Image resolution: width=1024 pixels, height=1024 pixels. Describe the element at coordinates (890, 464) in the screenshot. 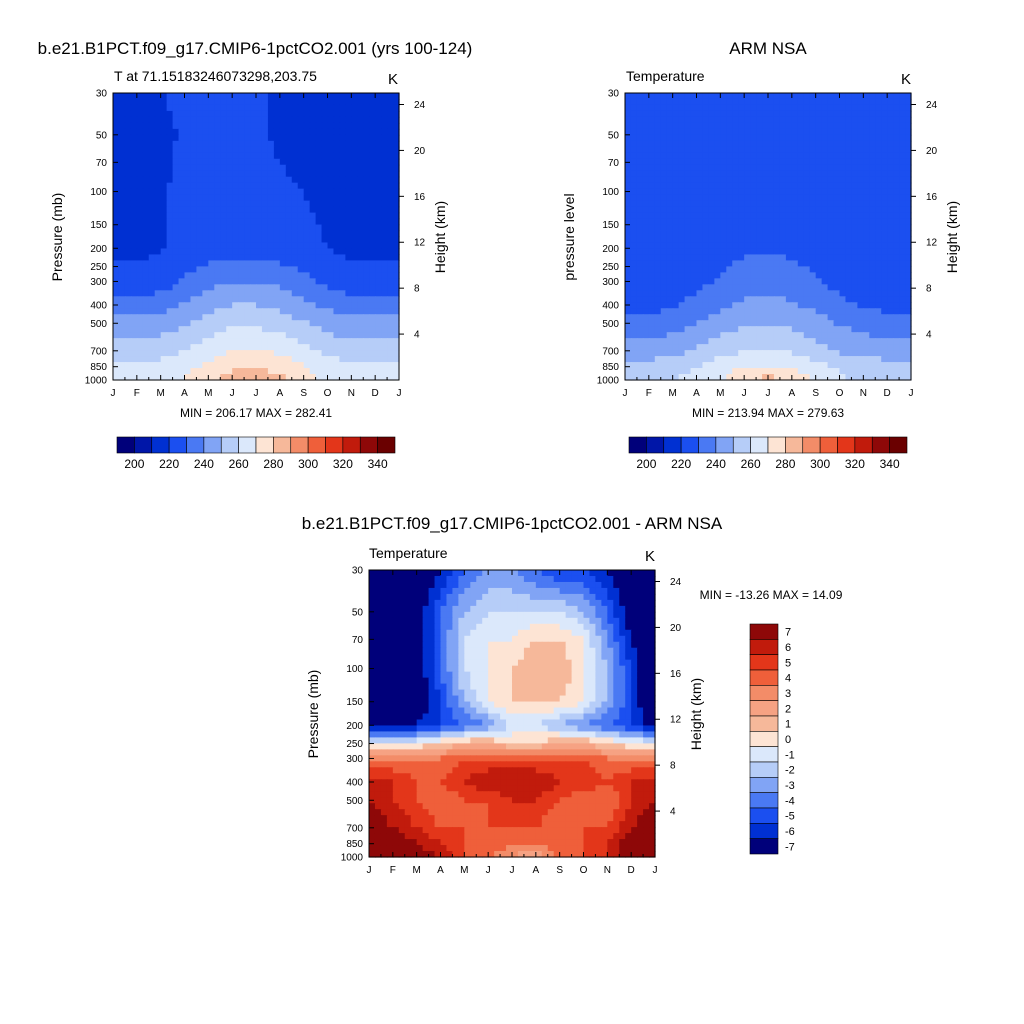

I see `colorbar-label: 340` at that location.